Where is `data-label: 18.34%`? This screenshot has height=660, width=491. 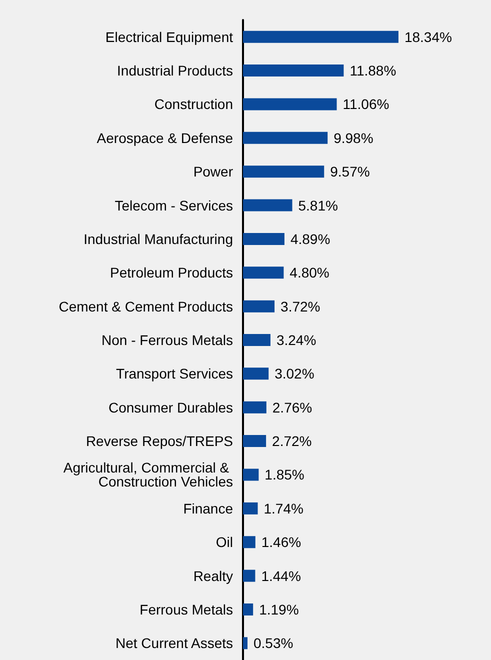
data-label: 18.34% is located at coordinates (428, 36).